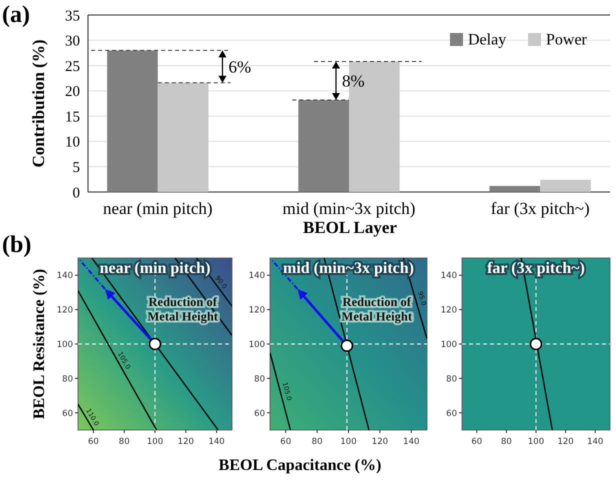  Describe the element at coordinates (72, 142) in the screenshot. I see `y-tick-label: 10` at that location.